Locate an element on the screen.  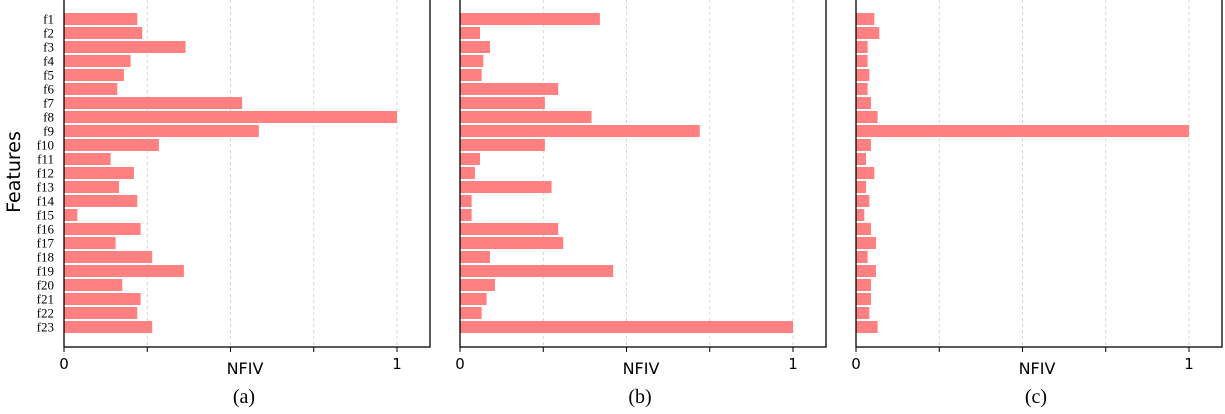
category-label: f18 is located at coordinates (45, 257).